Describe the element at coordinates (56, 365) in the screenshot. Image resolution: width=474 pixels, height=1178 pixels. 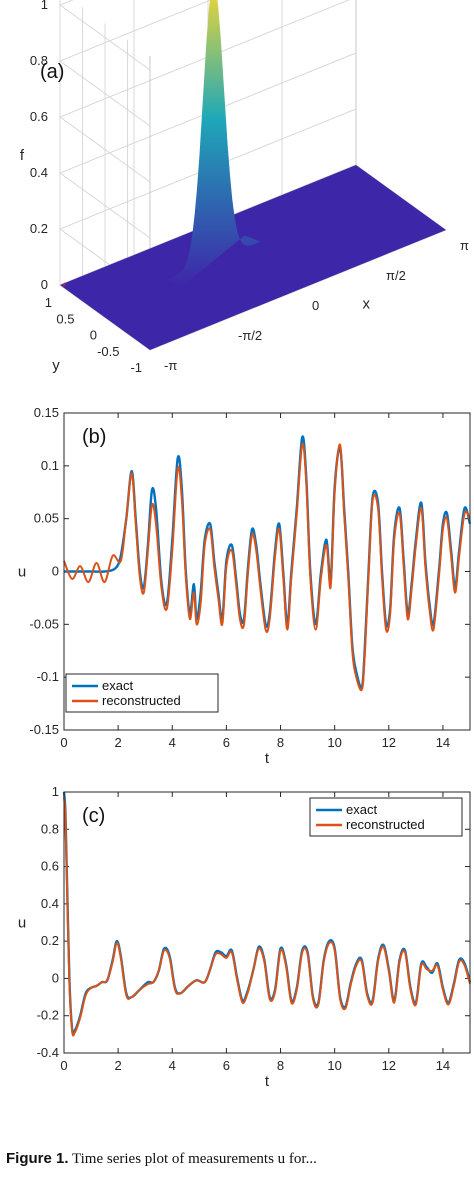
I see `y-axis-label: y` at that location.